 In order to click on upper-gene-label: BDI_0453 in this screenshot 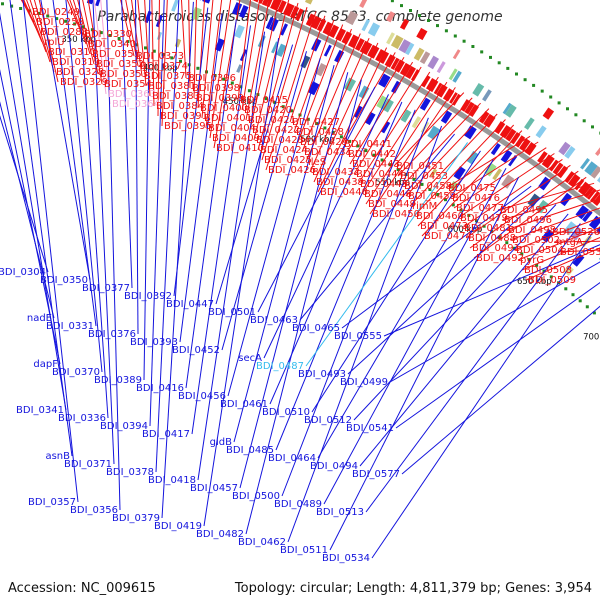, I will do `click(424, 176)`.